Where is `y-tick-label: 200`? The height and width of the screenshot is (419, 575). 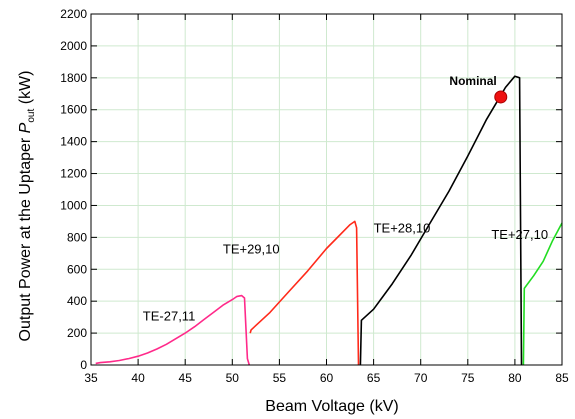 y-tick-label: 200 is located at coordinates (77, 333).